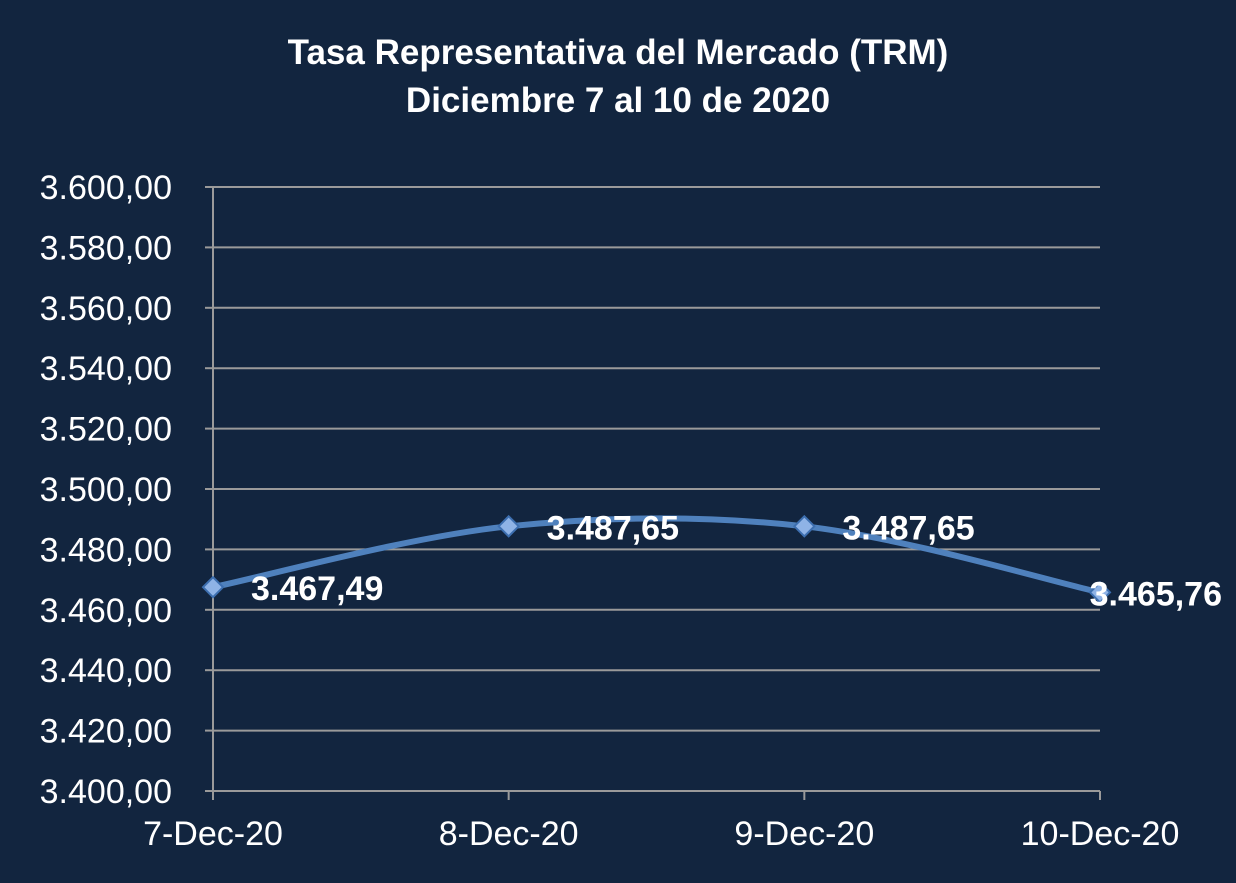  Describe the element at coordinates (804, 834) in the screenshot. I see `x-tick-label: 9-Dec-20` at that location.